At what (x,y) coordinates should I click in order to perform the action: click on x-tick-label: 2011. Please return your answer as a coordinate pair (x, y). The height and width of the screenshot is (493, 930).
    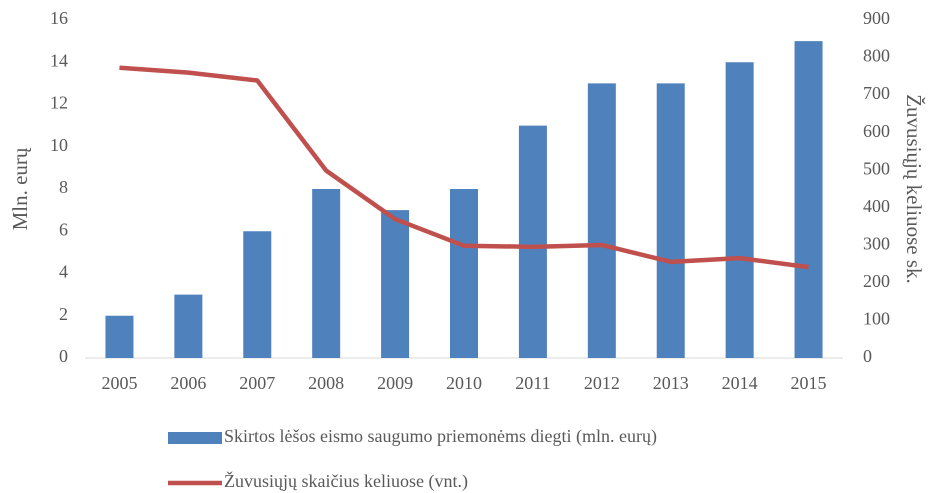
    Looking at the image, I should click on (532, 383).